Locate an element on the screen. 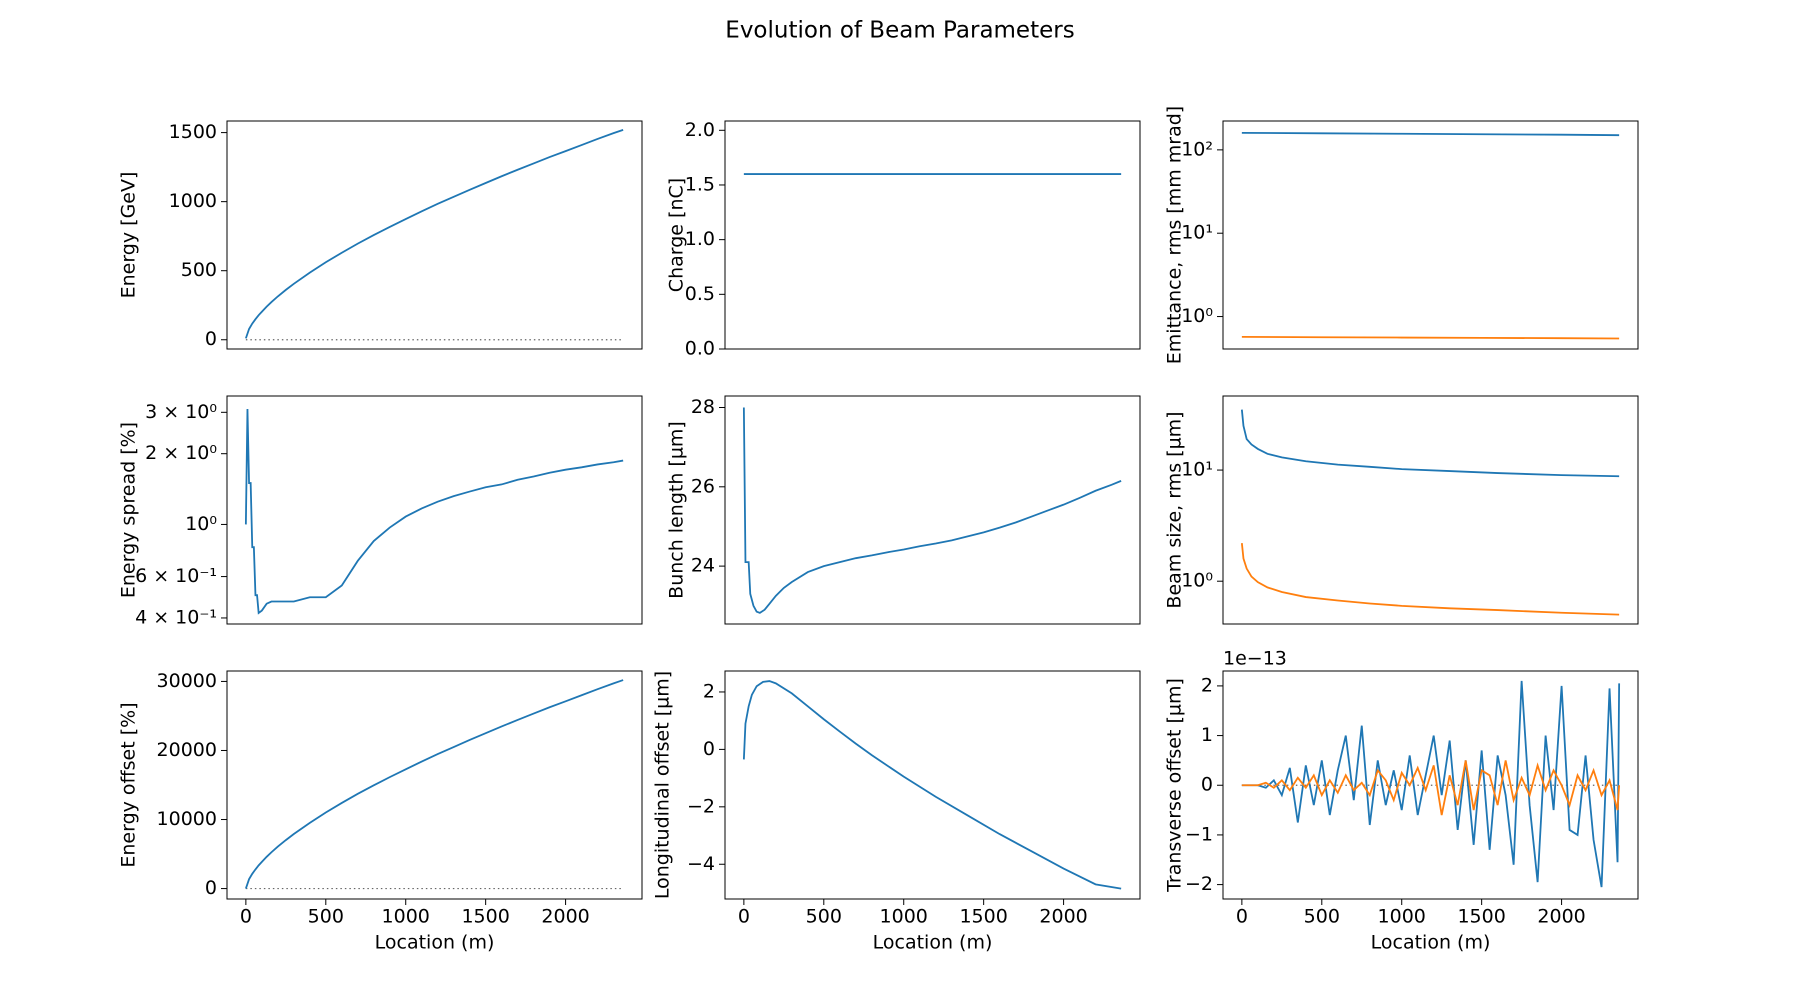  y-tick-label: 30000 is located at coordinates (187, 681).